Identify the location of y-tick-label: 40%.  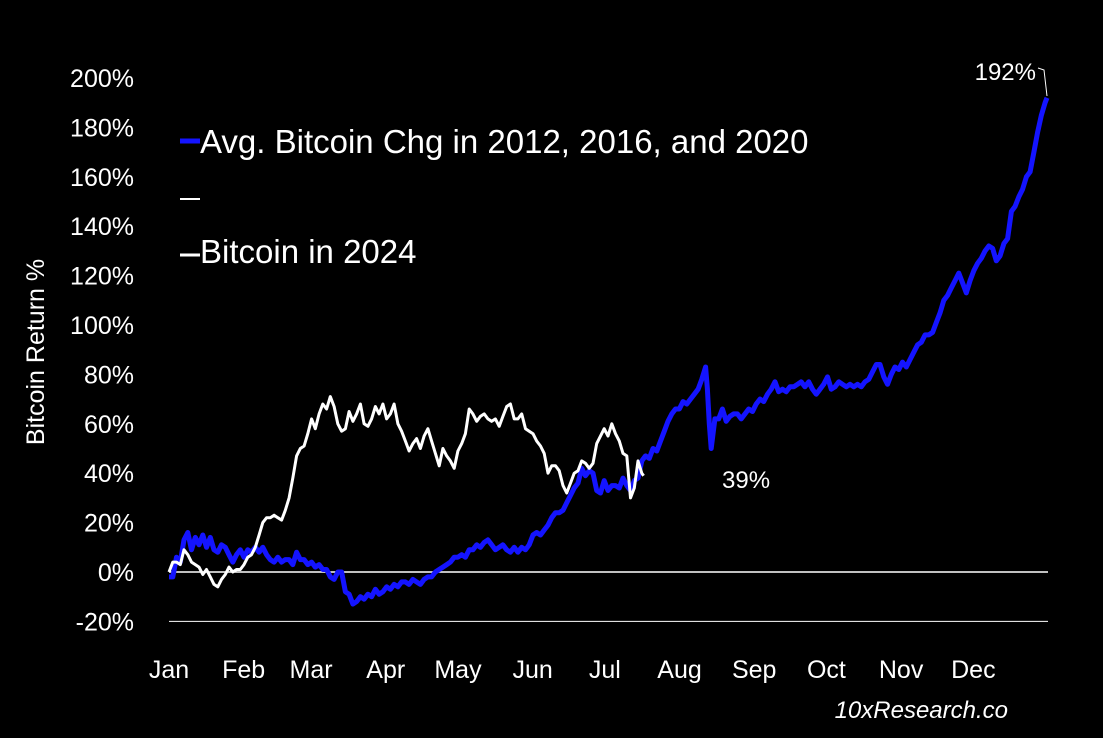
(109, 474).